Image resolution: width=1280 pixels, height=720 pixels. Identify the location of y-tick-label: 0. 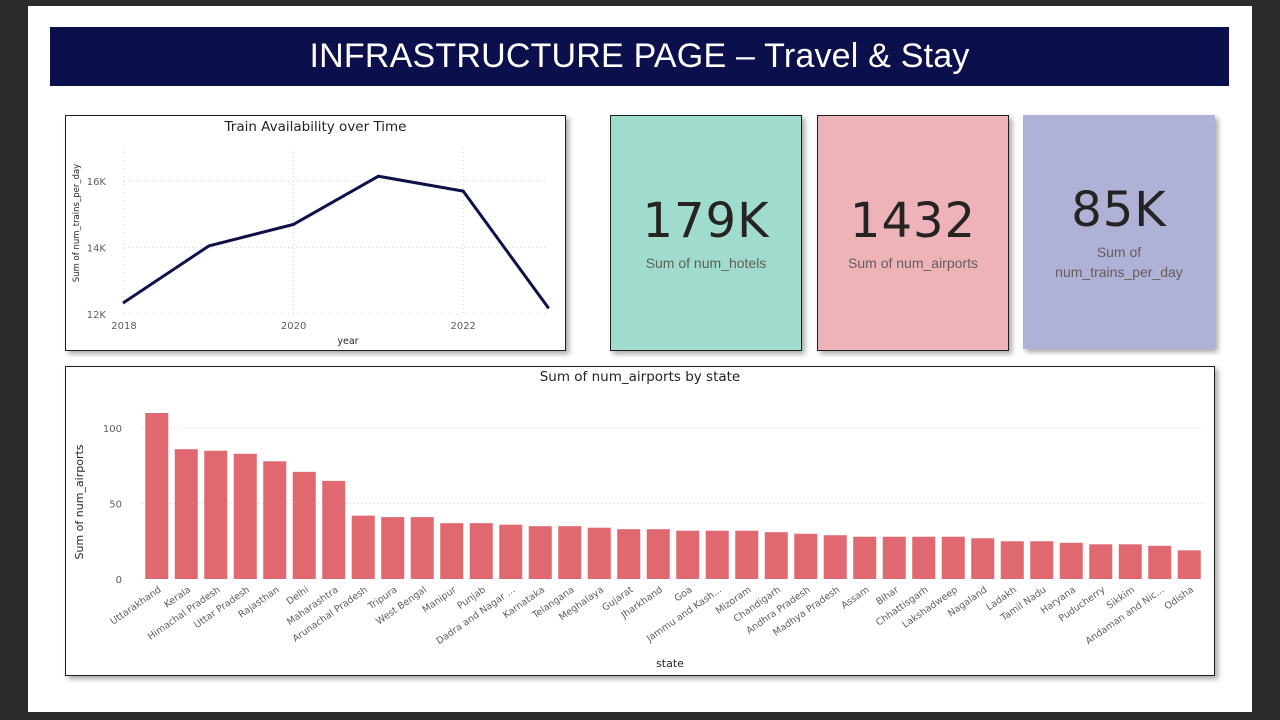
(119, 580).